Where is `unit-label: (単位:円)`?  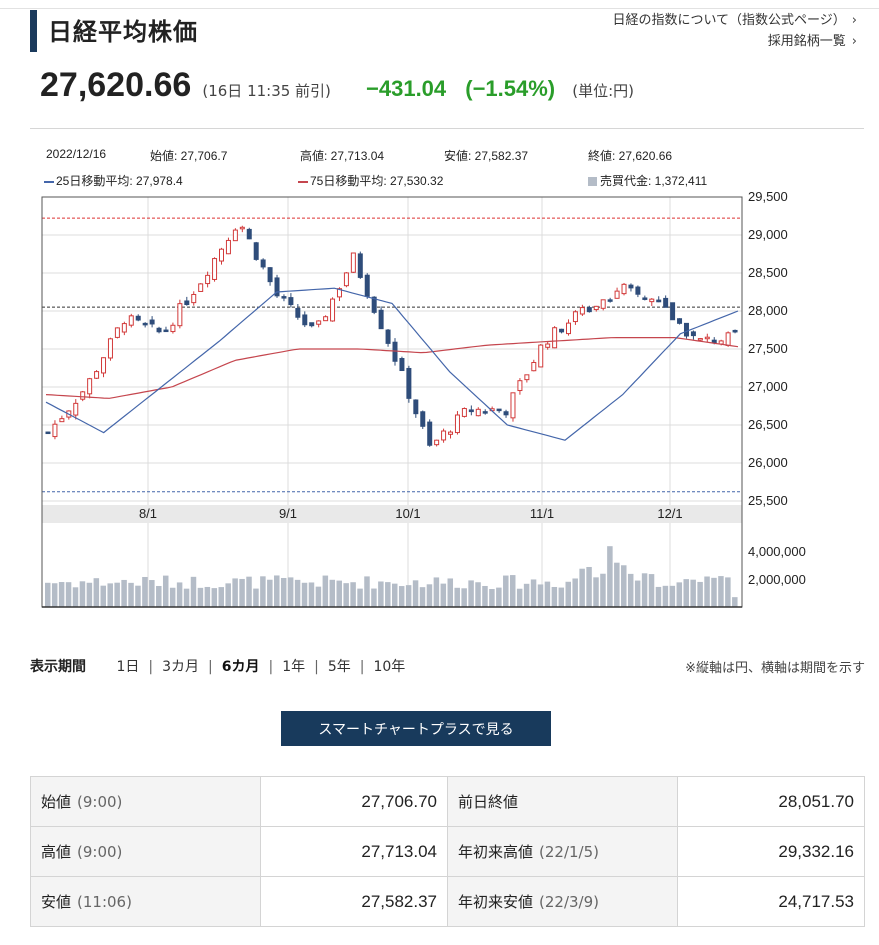
unit-label: (単位:円) is located at coordinates (603, 91).